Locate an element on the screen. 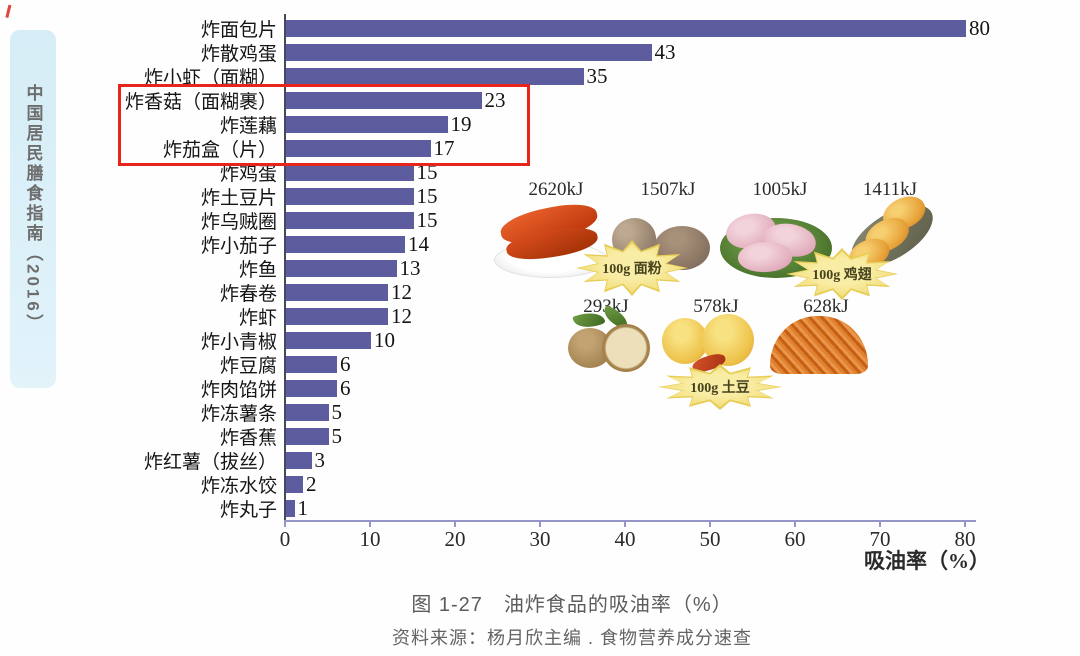  energy-label-potato-shredded: 628kJ is located at coordinates (826, 306).